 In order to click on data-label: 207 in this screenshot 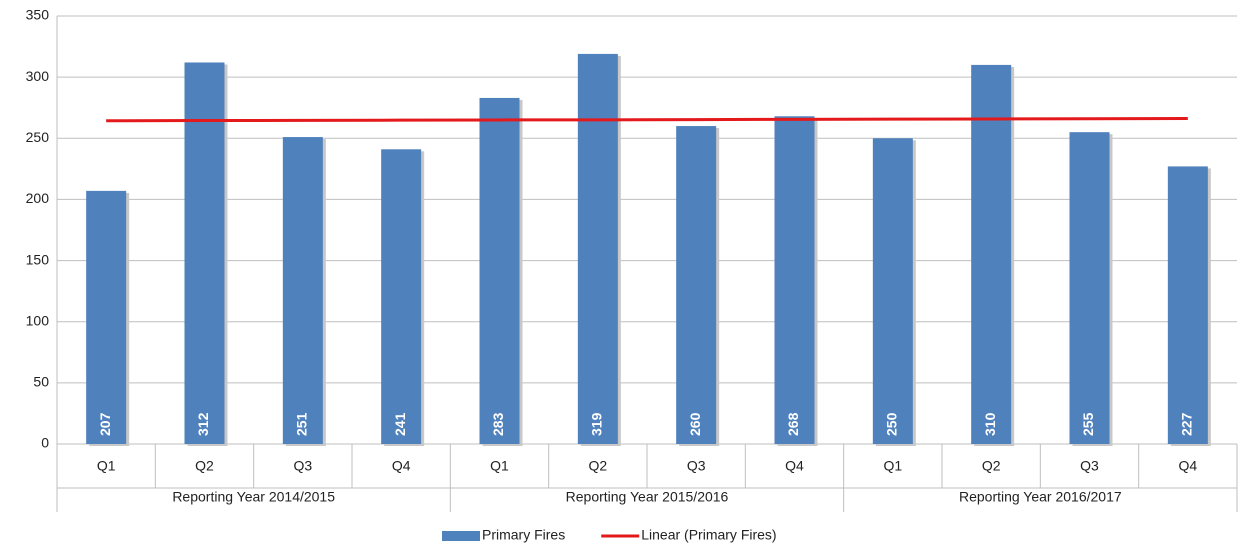, I will do `click(105, 424)`.